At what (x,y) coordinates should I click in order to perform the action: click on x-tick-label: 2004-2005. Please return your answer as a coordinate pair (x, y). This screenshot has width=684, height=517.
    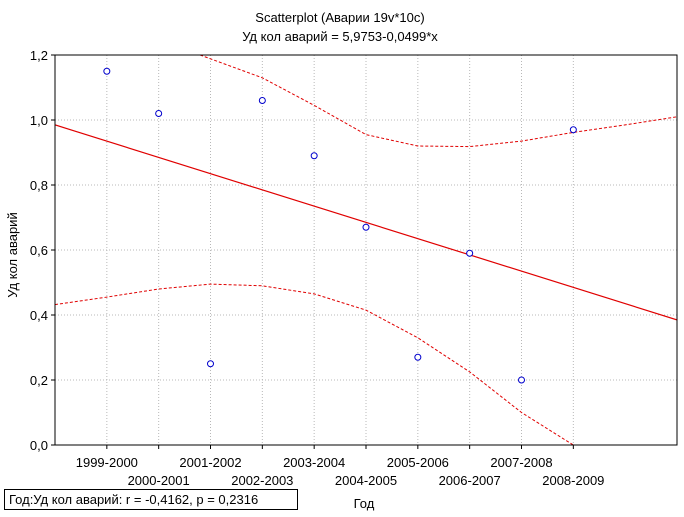
    Looking at the image, I should click on (366, 480).